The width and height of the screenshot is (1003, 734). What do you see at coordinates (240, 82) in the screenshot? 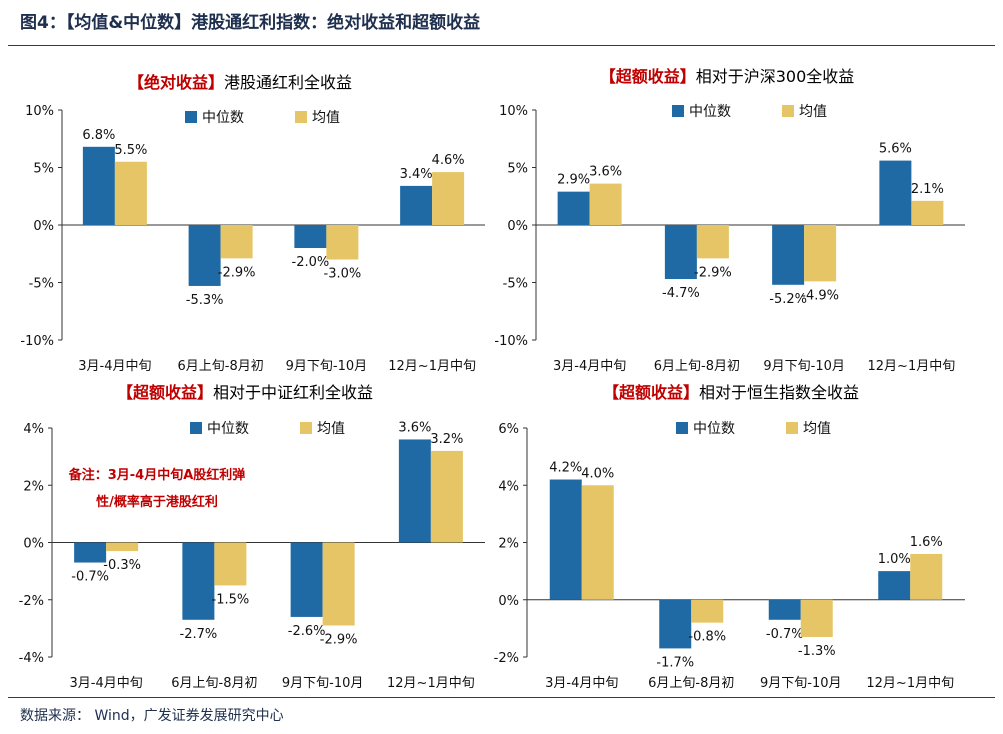
I see `chart-title: 【绝对收益】港股通红利全收益` at bounding box center [240, 82].